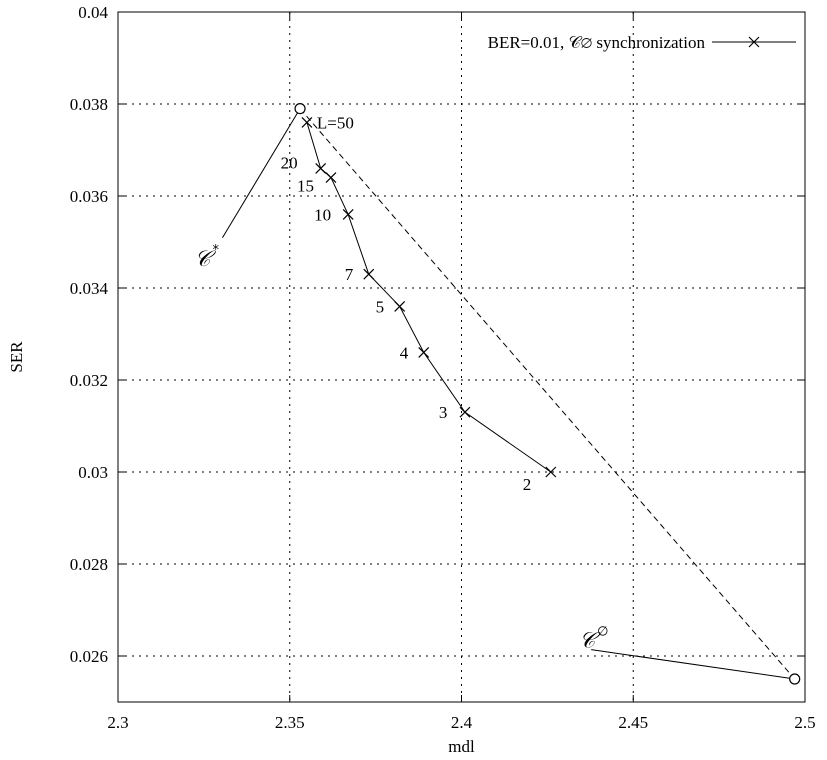 This screenshot has width=827, height=760. Describe the element at coordinates (461, 746) in the screenshot. I see `x-axis-label: mdl` at that location.